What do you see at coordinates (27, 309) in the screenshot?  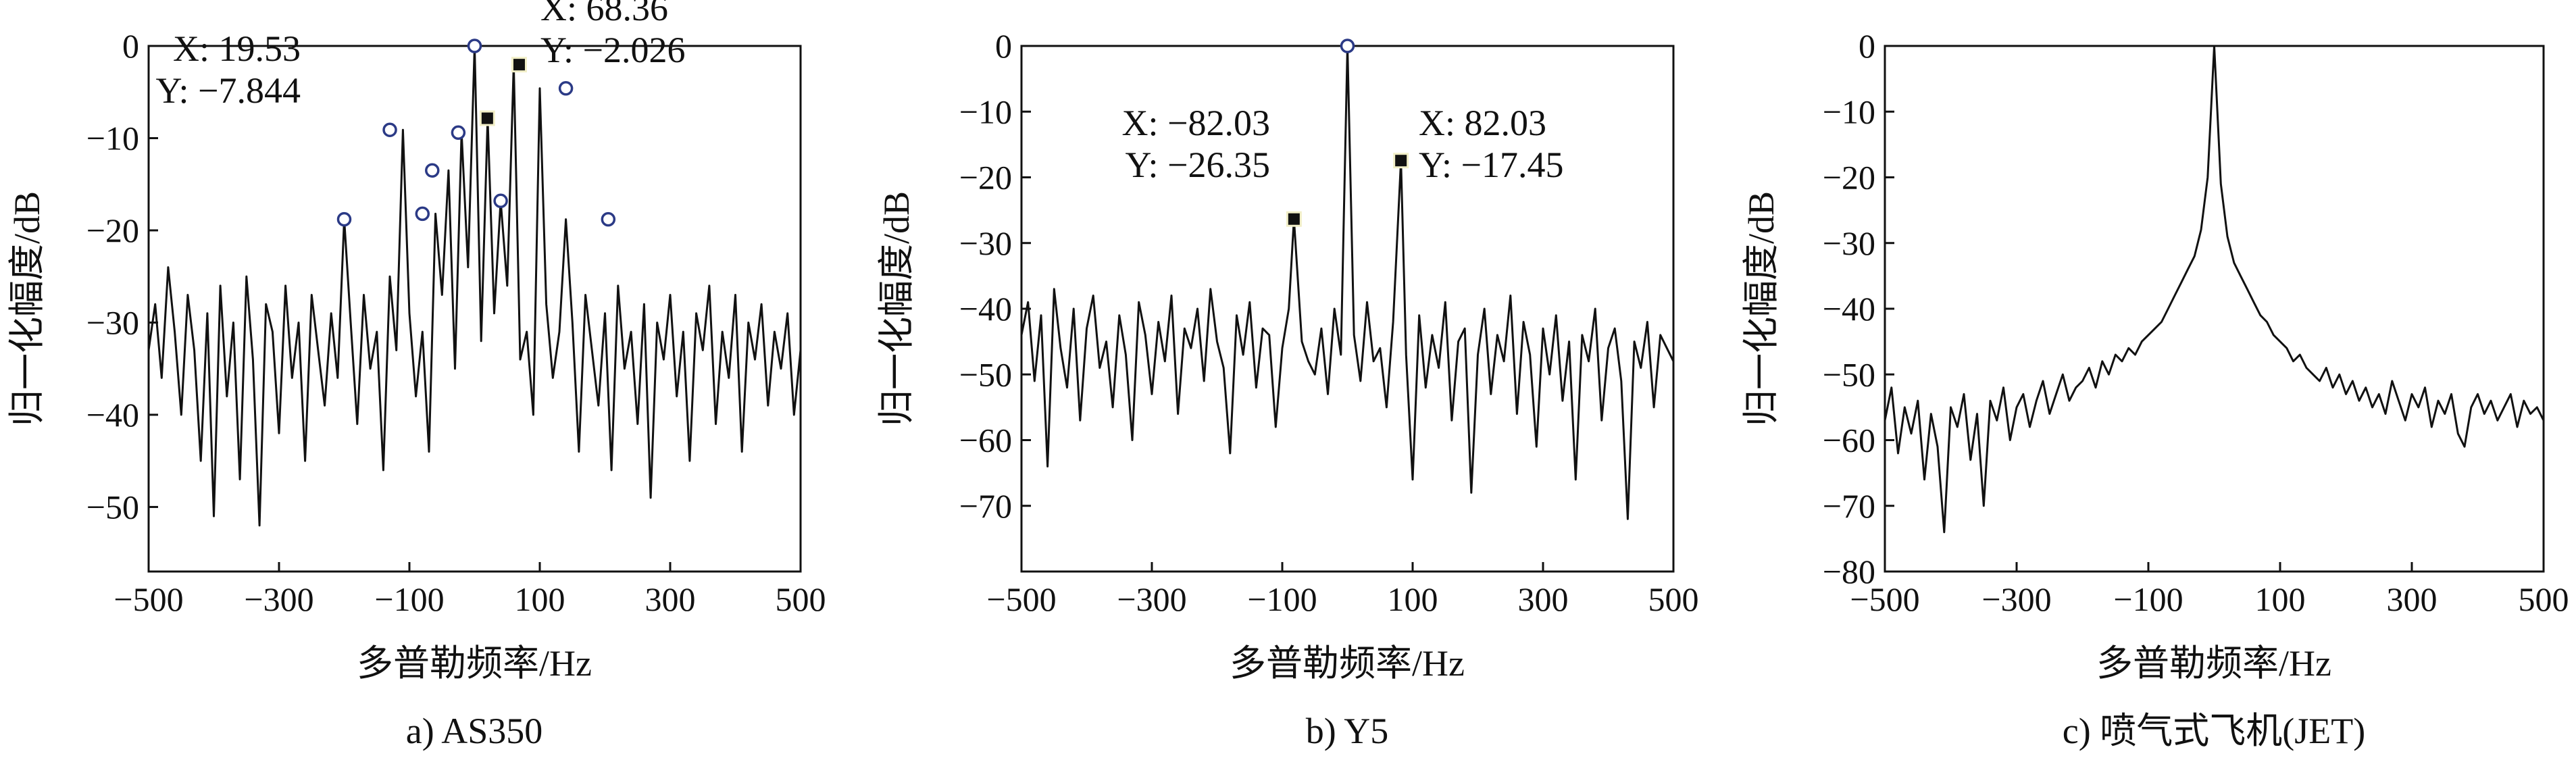 I see `y-axis-title-a: 归一化幅度/dB` at bounding box center [27, 309].